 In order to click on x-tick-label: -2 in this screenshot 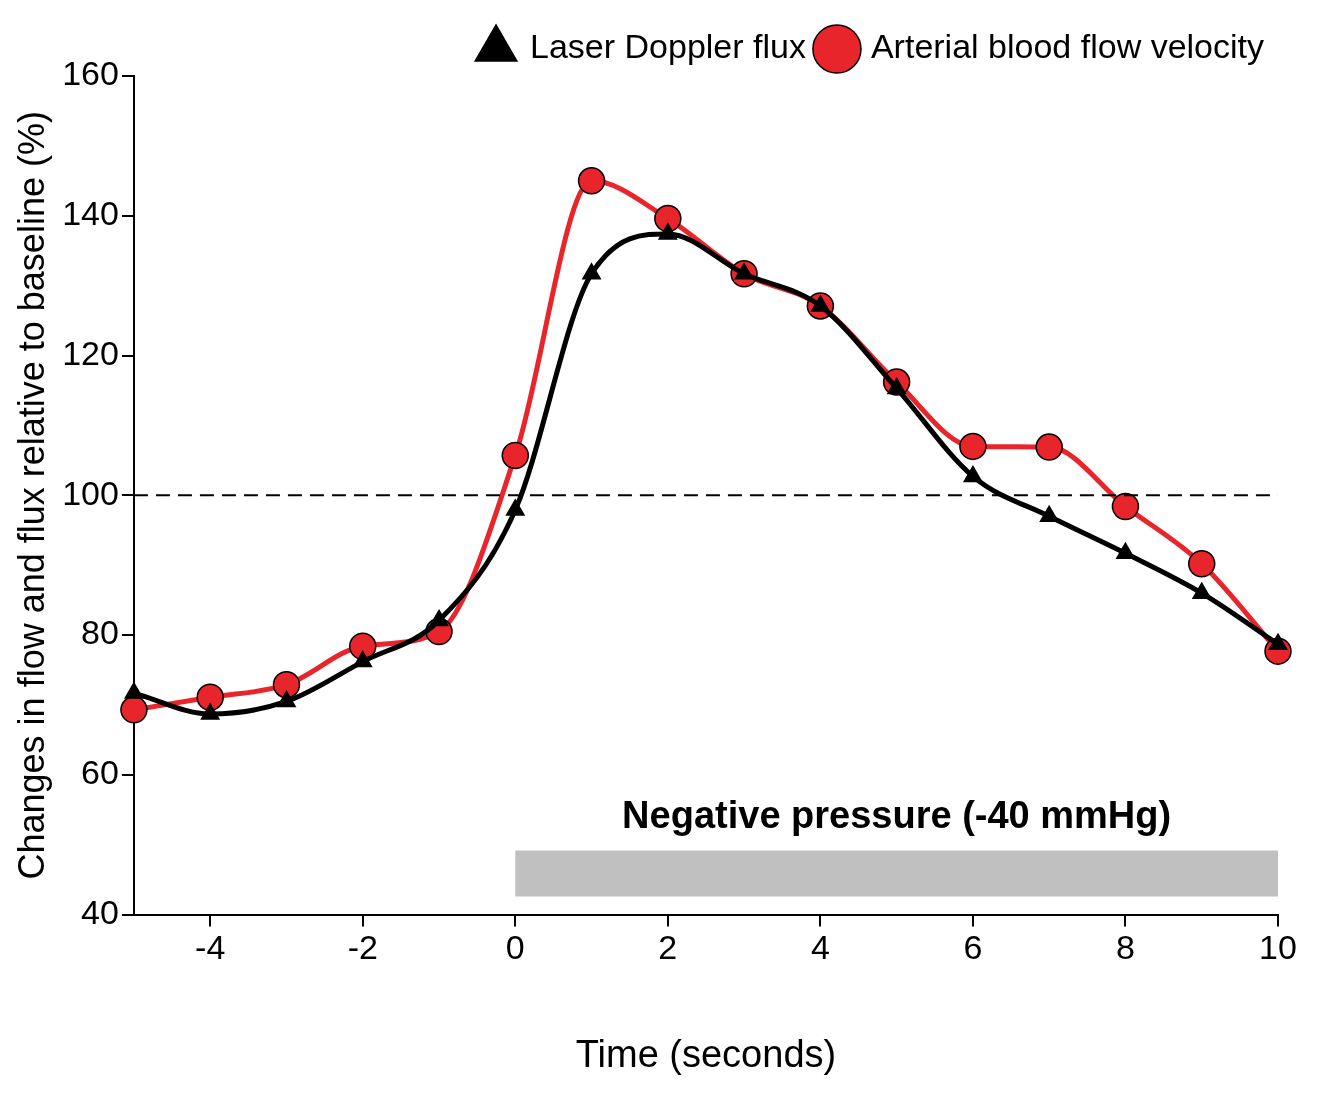, I will do `click(362, 947)`.